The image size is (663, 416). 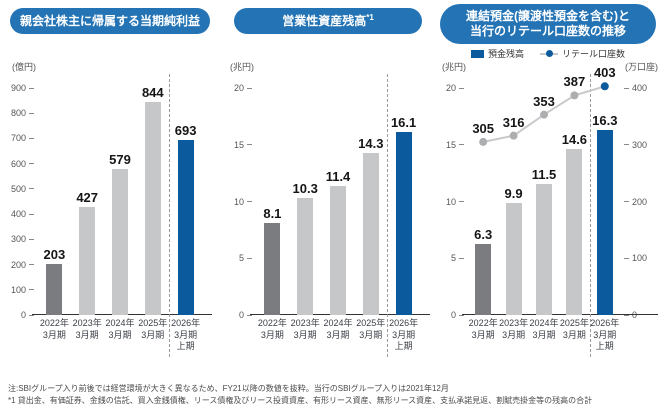 I want to click on bar-value-label: 693, so click(x=185, y=131).